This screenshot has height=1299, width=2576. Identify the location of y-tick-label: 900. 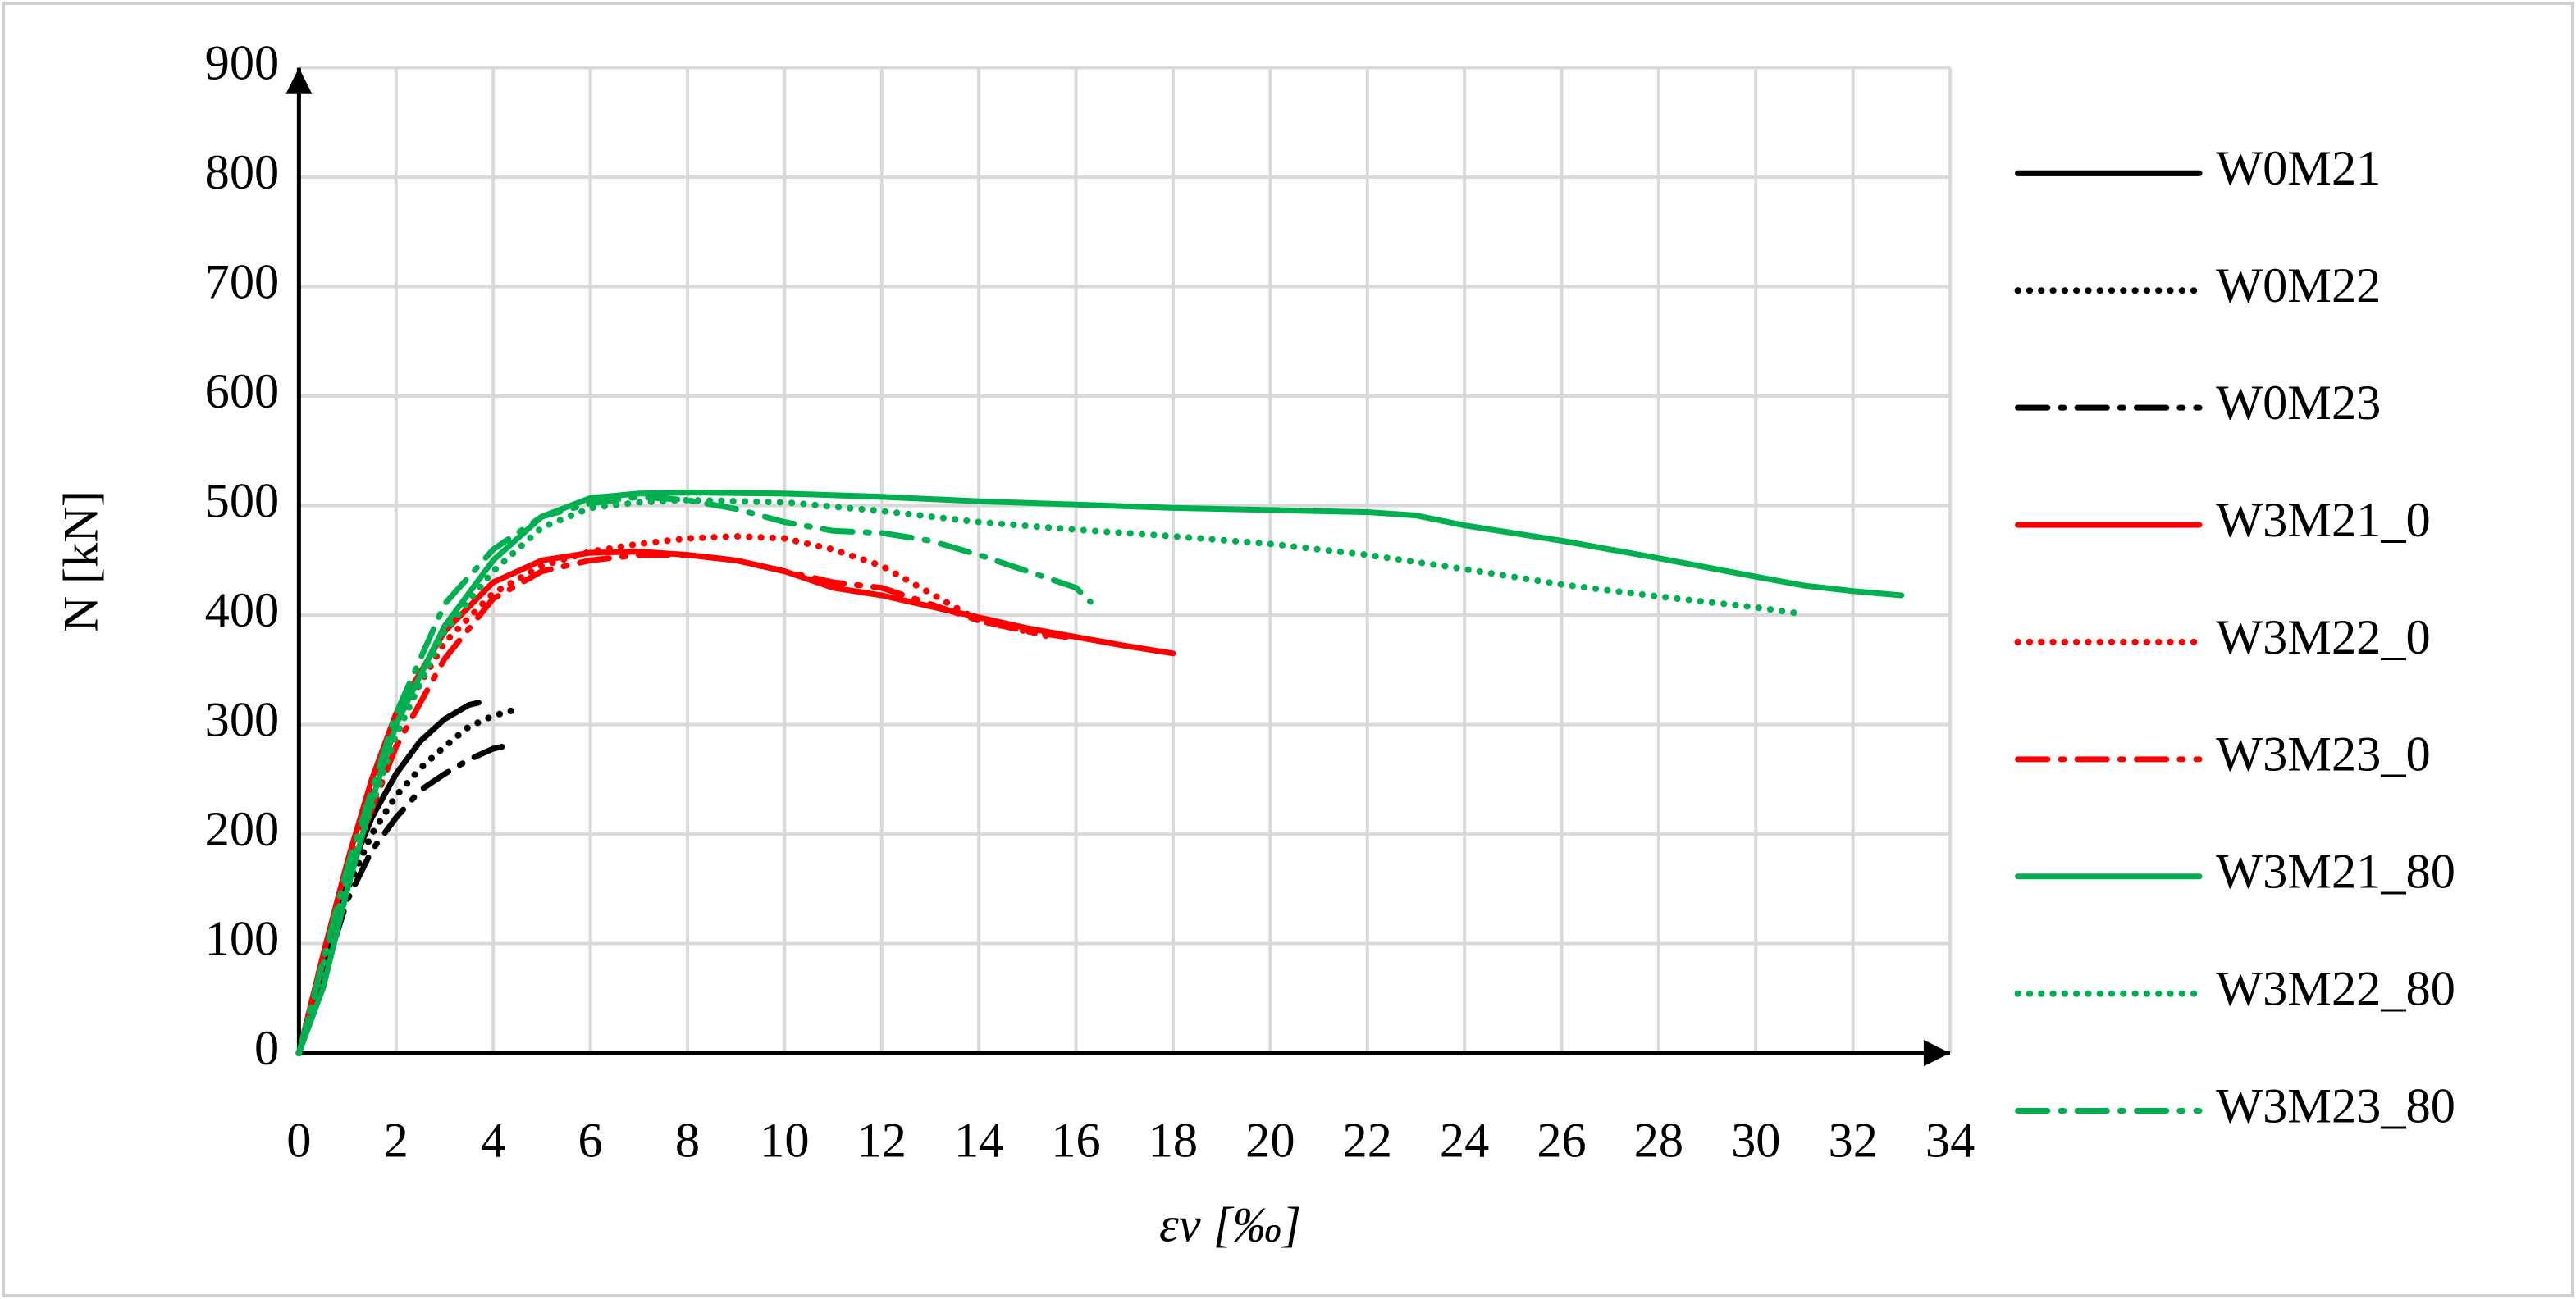
(243, 62).